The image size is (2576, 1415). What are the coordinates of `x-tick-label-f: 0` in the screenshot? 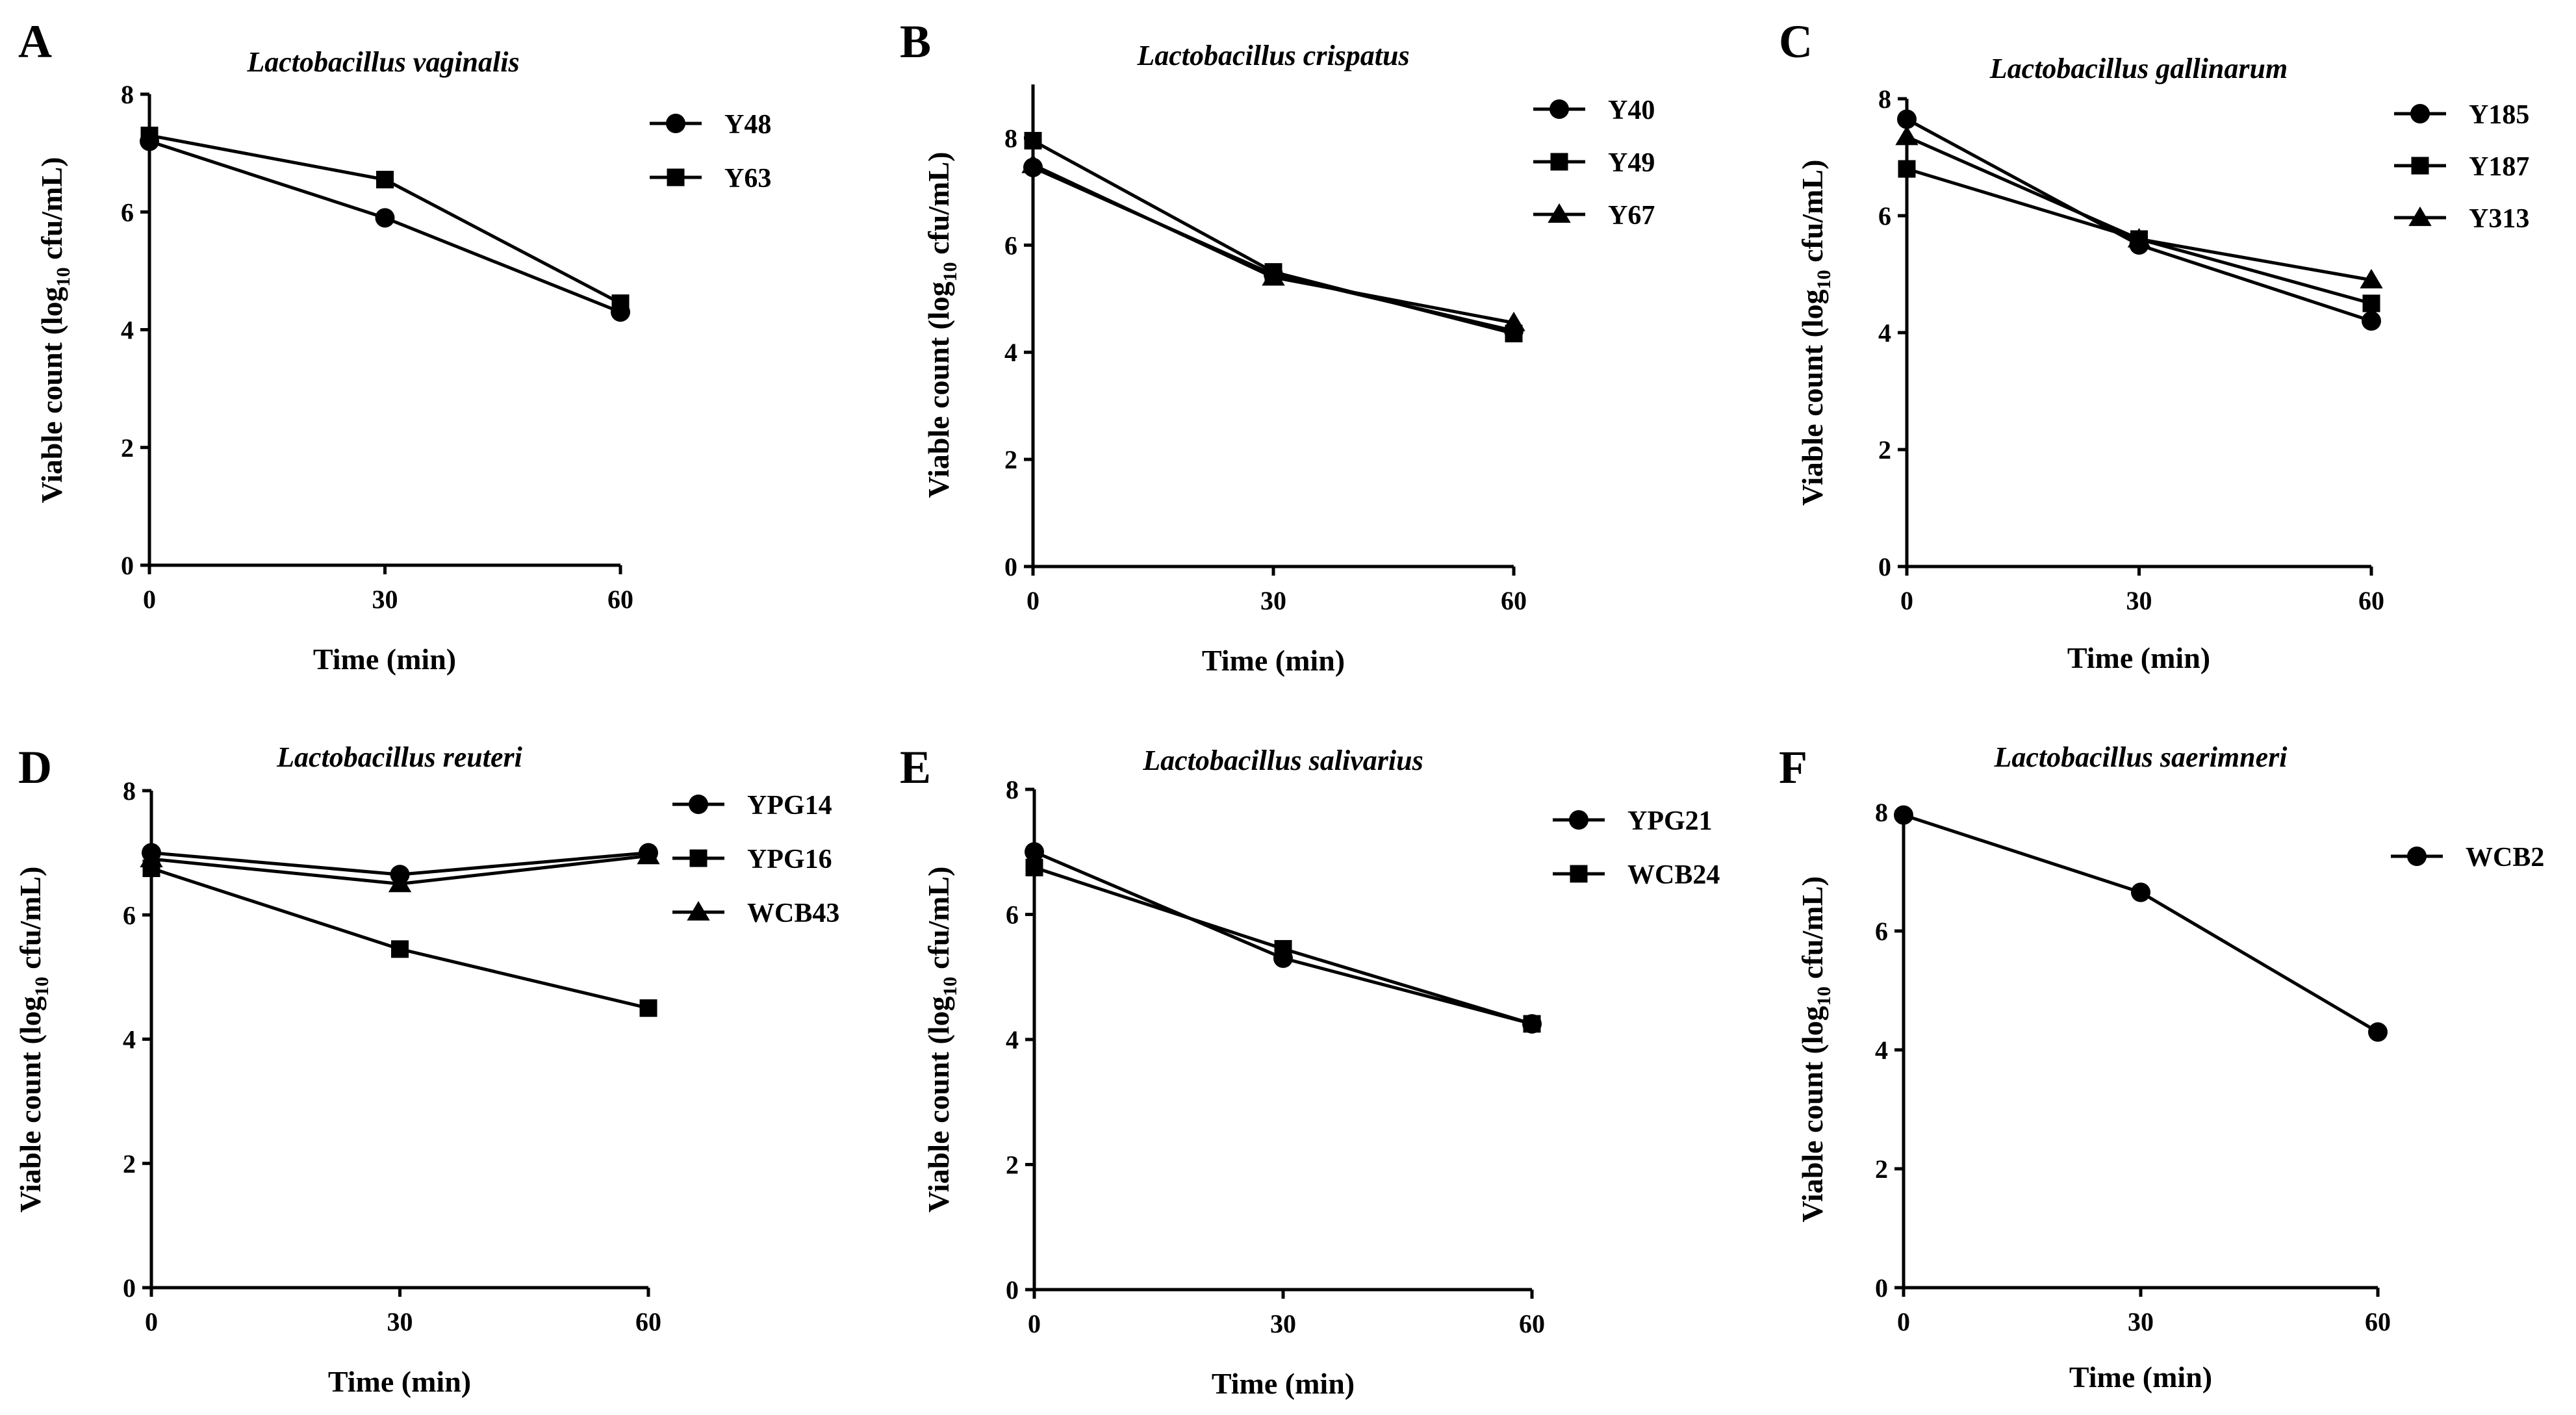 It's located at (1903, 1321).